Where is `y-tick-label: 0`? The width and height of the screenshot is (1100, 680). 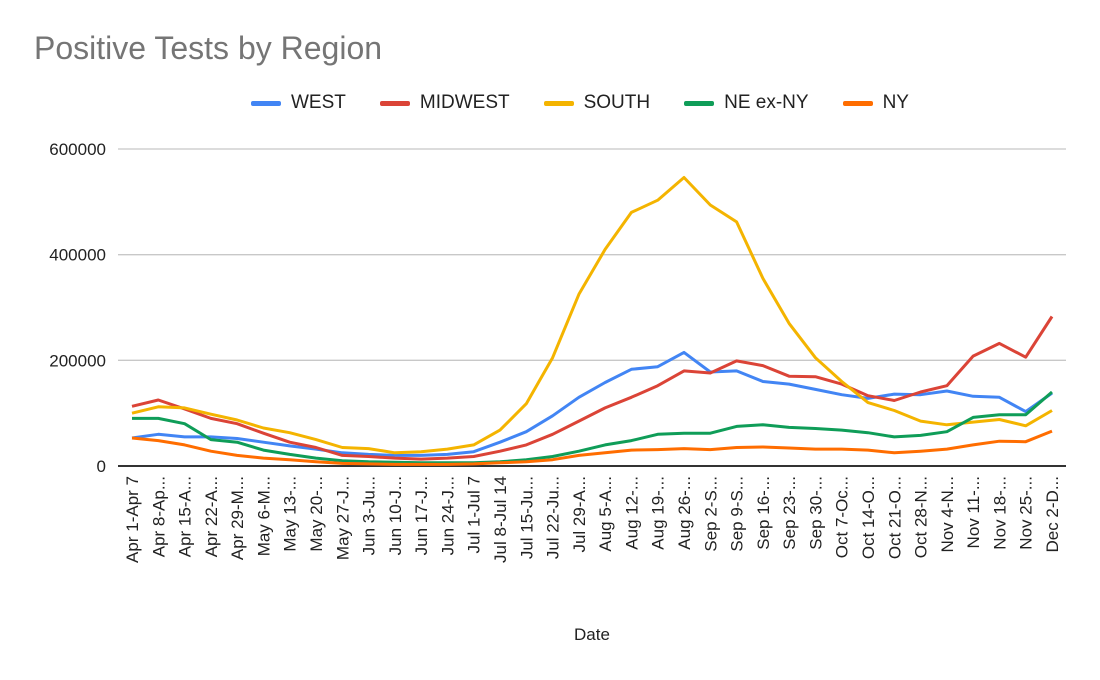 y-tick-label: 0 is located at coordinates (101, 466).